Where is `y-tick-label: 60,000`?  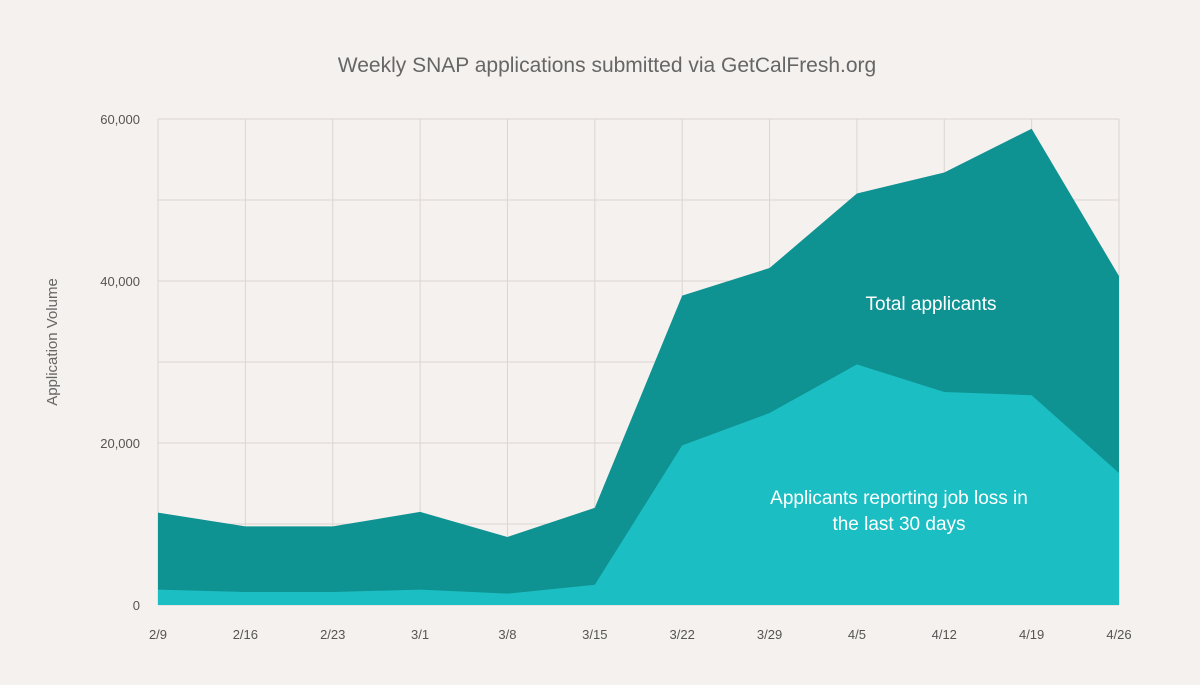 y-tick-label: 60,000 is located at coordinates (120, 119).